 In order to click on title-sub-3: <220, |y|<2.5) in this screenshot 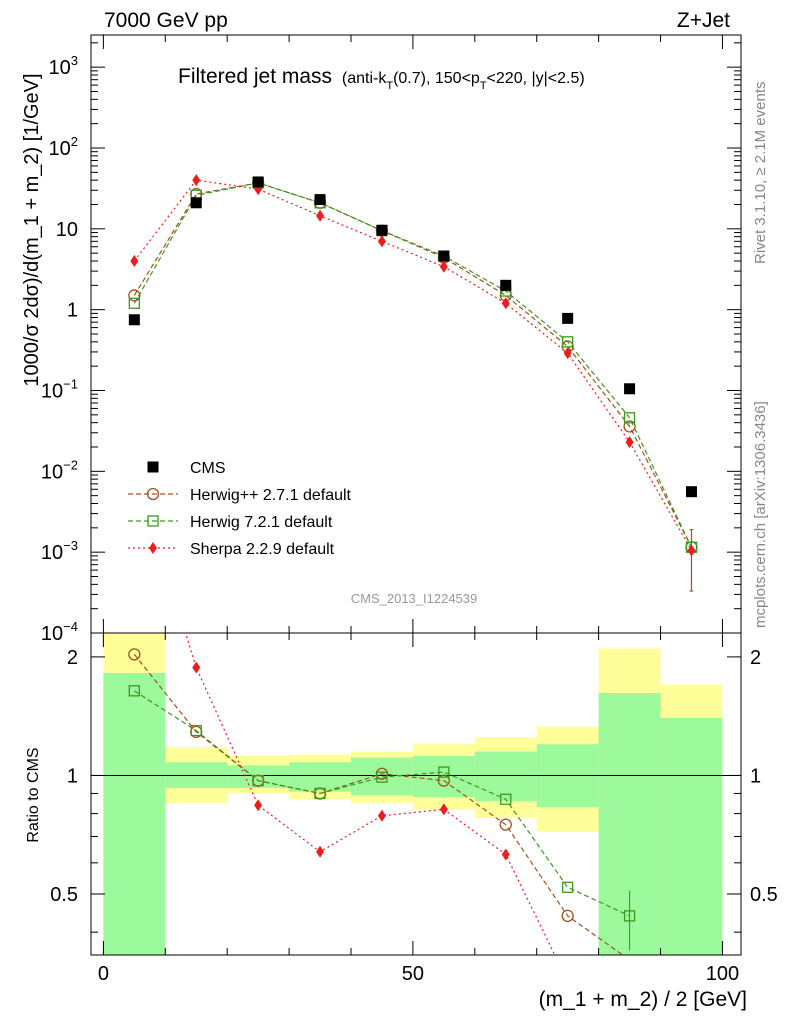, I will do `click(536, 78)`.